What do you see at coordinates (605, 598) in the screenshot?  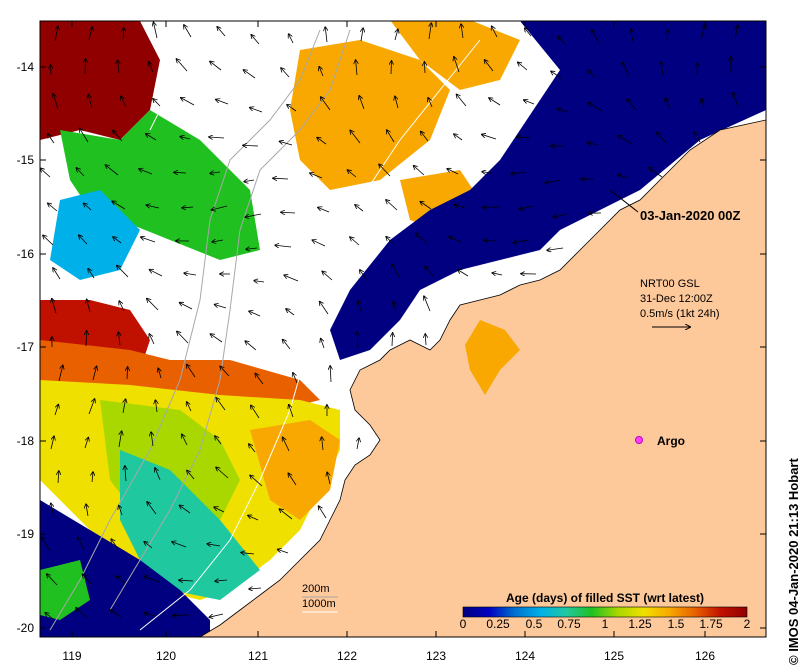 I see `legend-title: Age (days) of filled SST (wrt latest)` at bounding box center [605, 598].